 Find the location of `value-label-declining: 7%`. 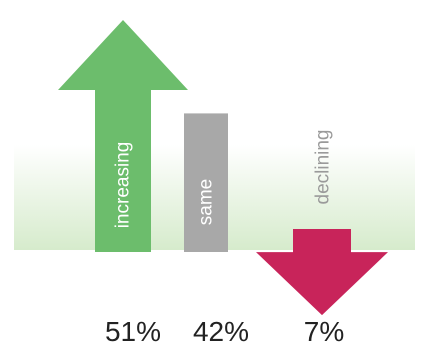

value-label-declining: 7% is located at coordinates (324, 331).